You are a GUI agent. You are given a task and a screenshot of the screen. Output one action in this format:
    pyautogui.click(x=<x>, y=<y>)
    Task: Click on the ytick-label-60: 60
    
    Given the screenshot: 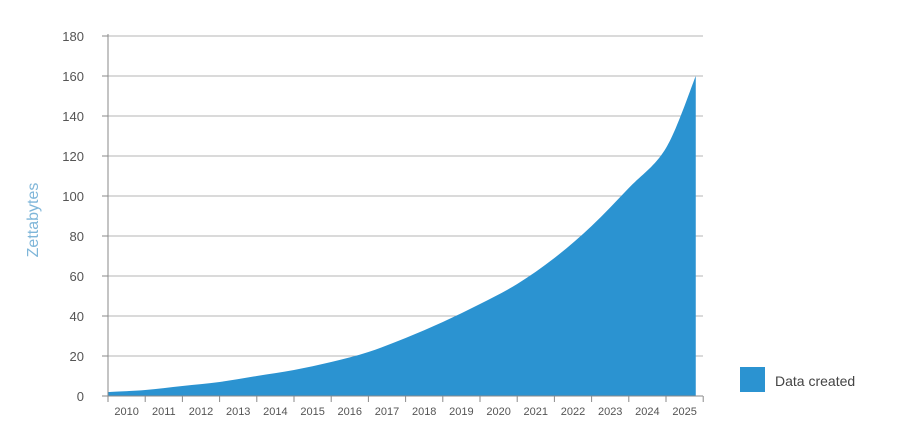 What is the action you would take?
    pyautogui.click(x=77, y=276)
    